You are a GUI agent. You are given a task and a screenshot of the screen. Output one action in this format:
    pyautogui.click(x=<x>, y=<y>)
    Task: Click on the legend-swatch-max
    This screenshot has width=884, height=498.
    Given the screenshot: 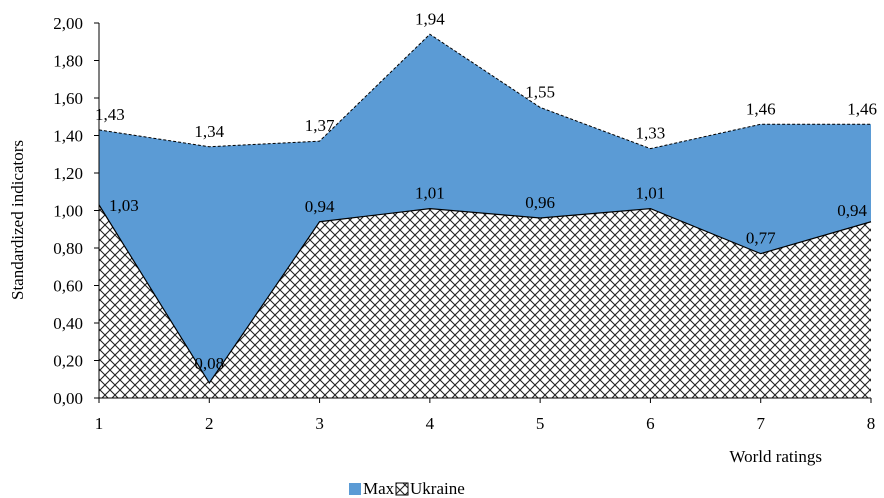 What is the action you would take?
    pyautogui.click(x=355, y=489)
    